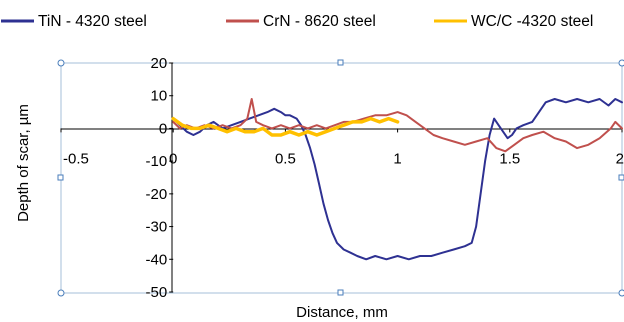  Describe the element at coordinates (340, 292) in the screenshot. I see `frame-handle-bottom-mid` at that location.